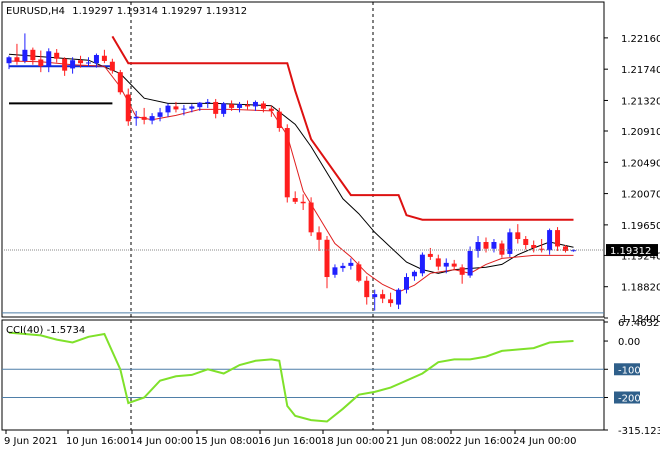  Describe the element at coordinates (640, 226) in the screenshot. I see `price-tick-label: 1.19650` at that location.